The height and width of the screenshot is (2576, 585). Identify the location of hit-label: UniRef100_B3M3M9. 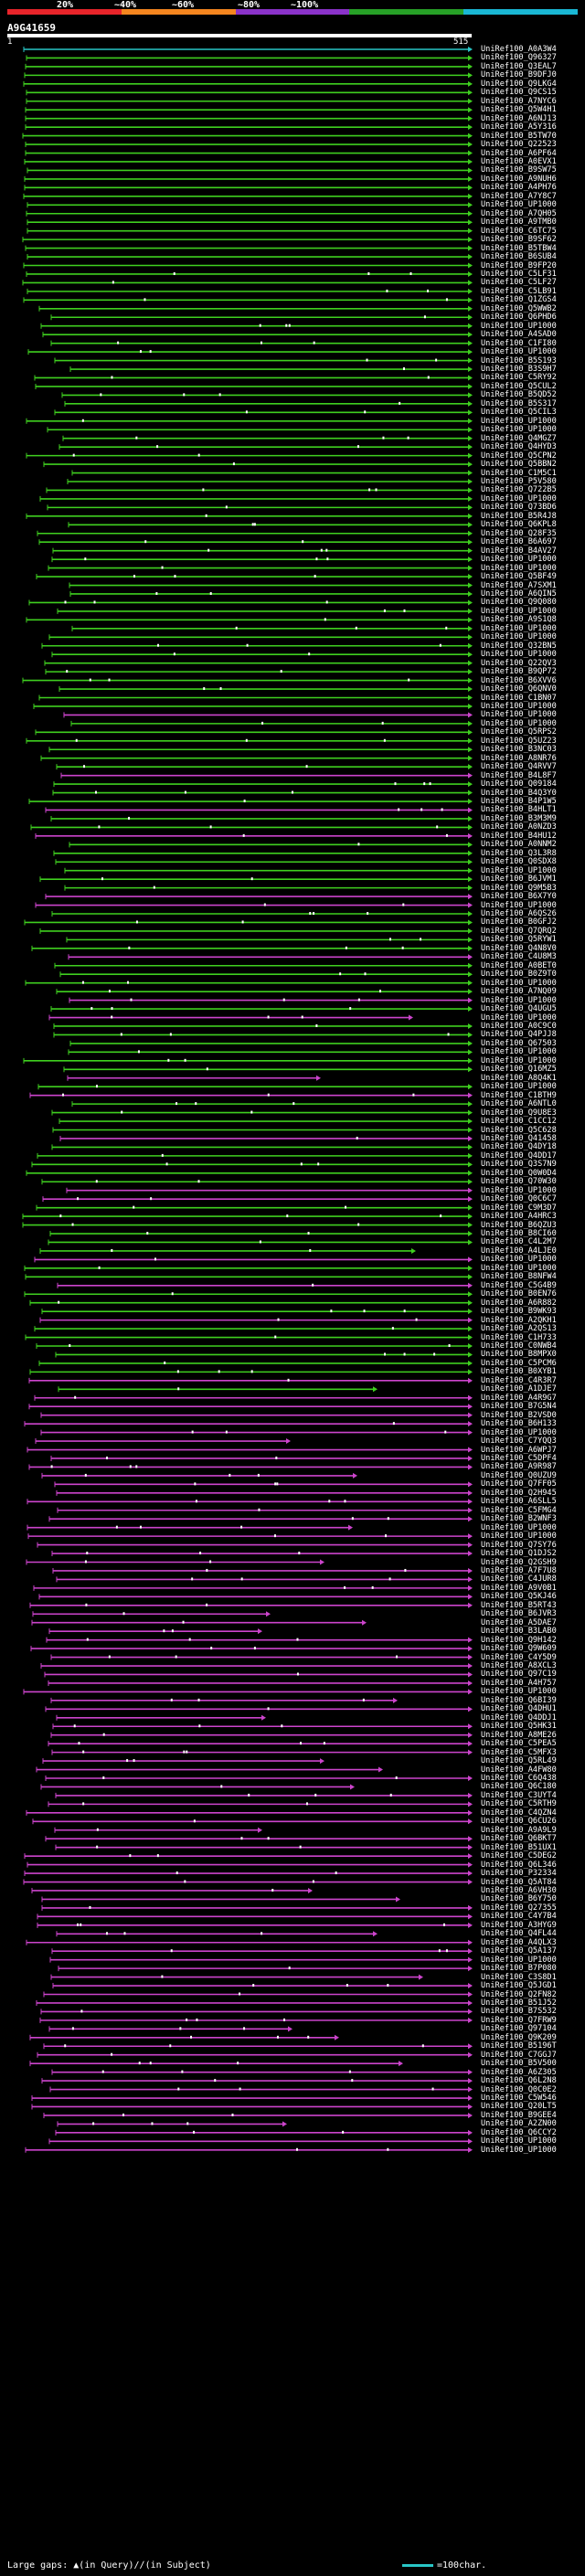
(519, 818).